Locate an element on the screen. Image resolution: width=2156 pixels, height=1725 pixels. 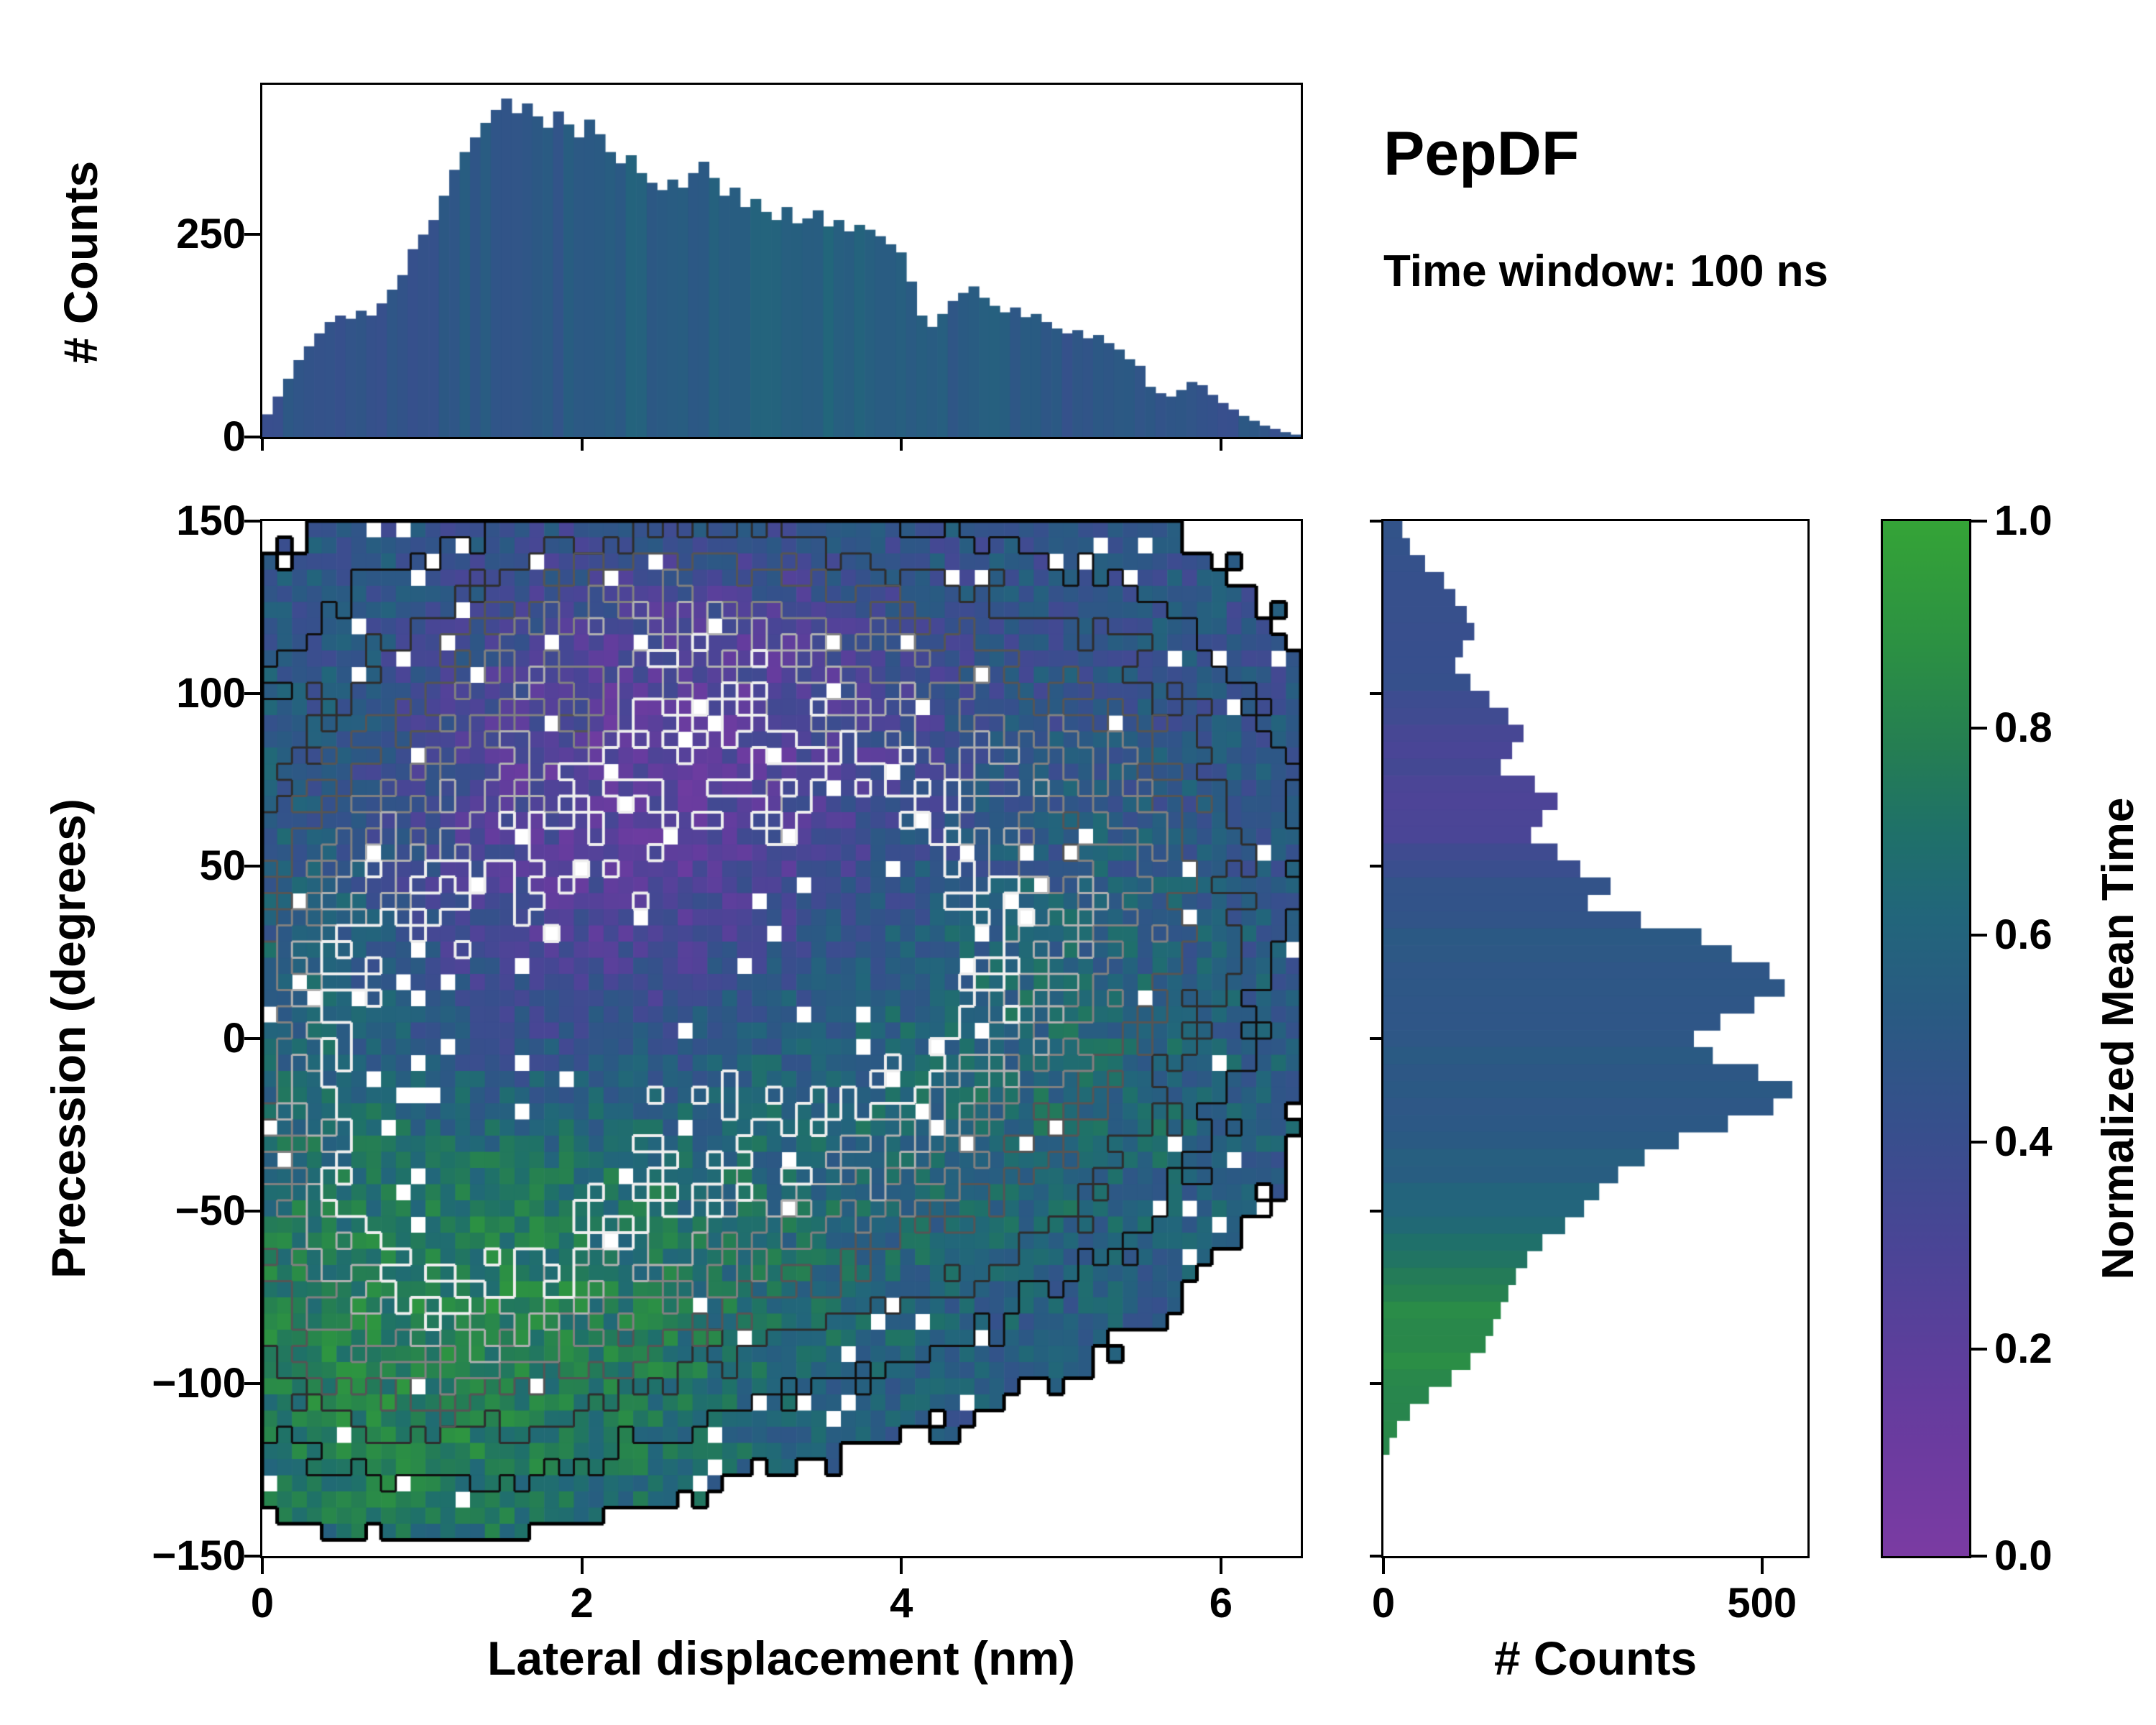
top-histogram-plot is located at coordinates (781, 261).